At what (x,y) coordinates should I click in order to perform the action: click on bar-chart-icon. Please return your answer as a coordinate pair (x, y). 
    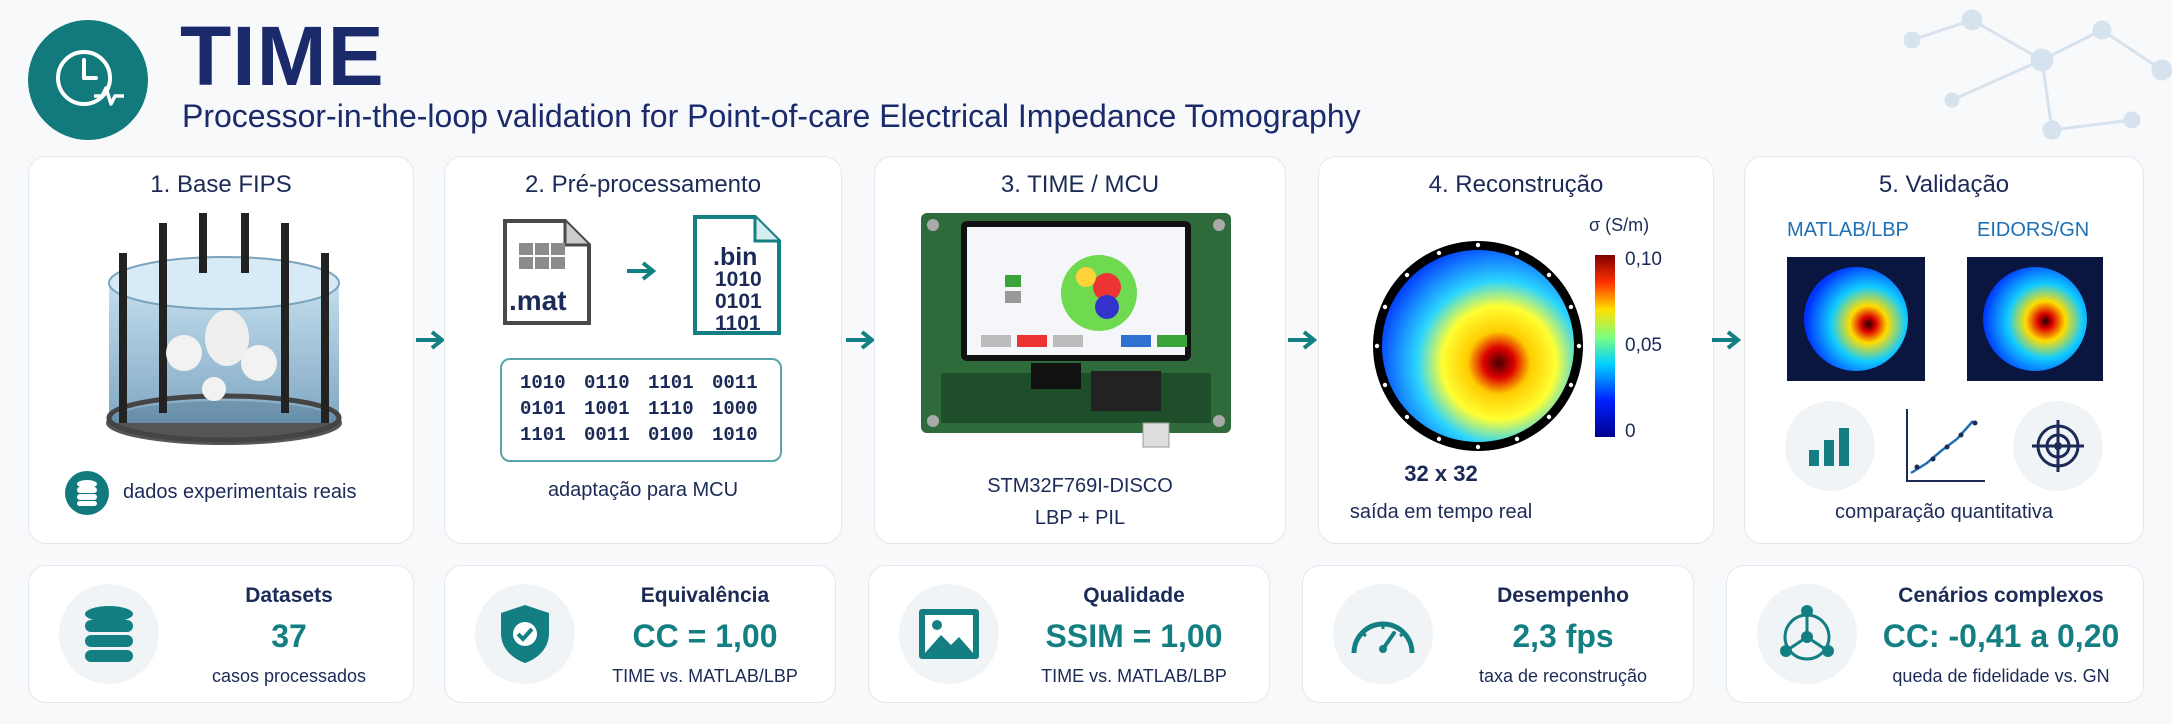
    Looking at the image, I should click on (1830, 446).